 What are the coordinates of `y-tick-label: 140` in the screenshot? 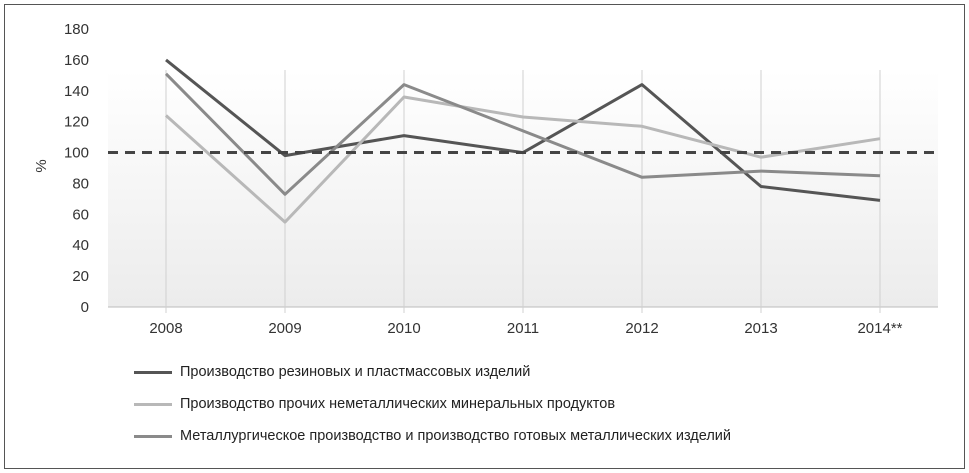 It's located at (76, 91).